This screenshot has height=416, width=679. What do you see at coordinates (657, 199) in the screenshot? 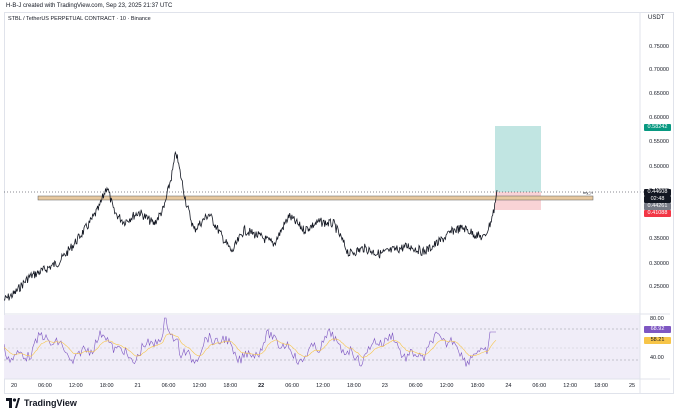
I see `countdown-badge: 02:48` at bounding box center [657, 199].